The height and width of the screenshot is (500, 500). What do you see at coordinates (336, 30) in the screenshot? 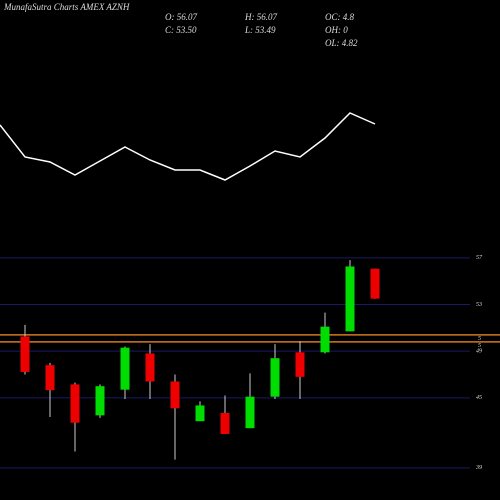
I see `ohlc-info: OH: 0` at bounding box center [336, 30].